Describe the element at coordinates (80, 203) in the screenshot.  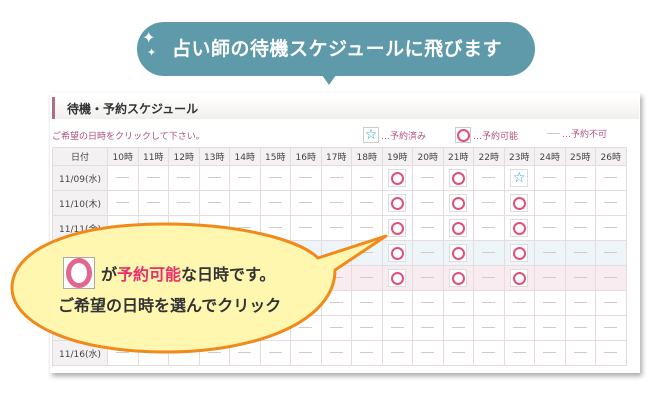
I see `date-cell: 11/10(木)` at that location.